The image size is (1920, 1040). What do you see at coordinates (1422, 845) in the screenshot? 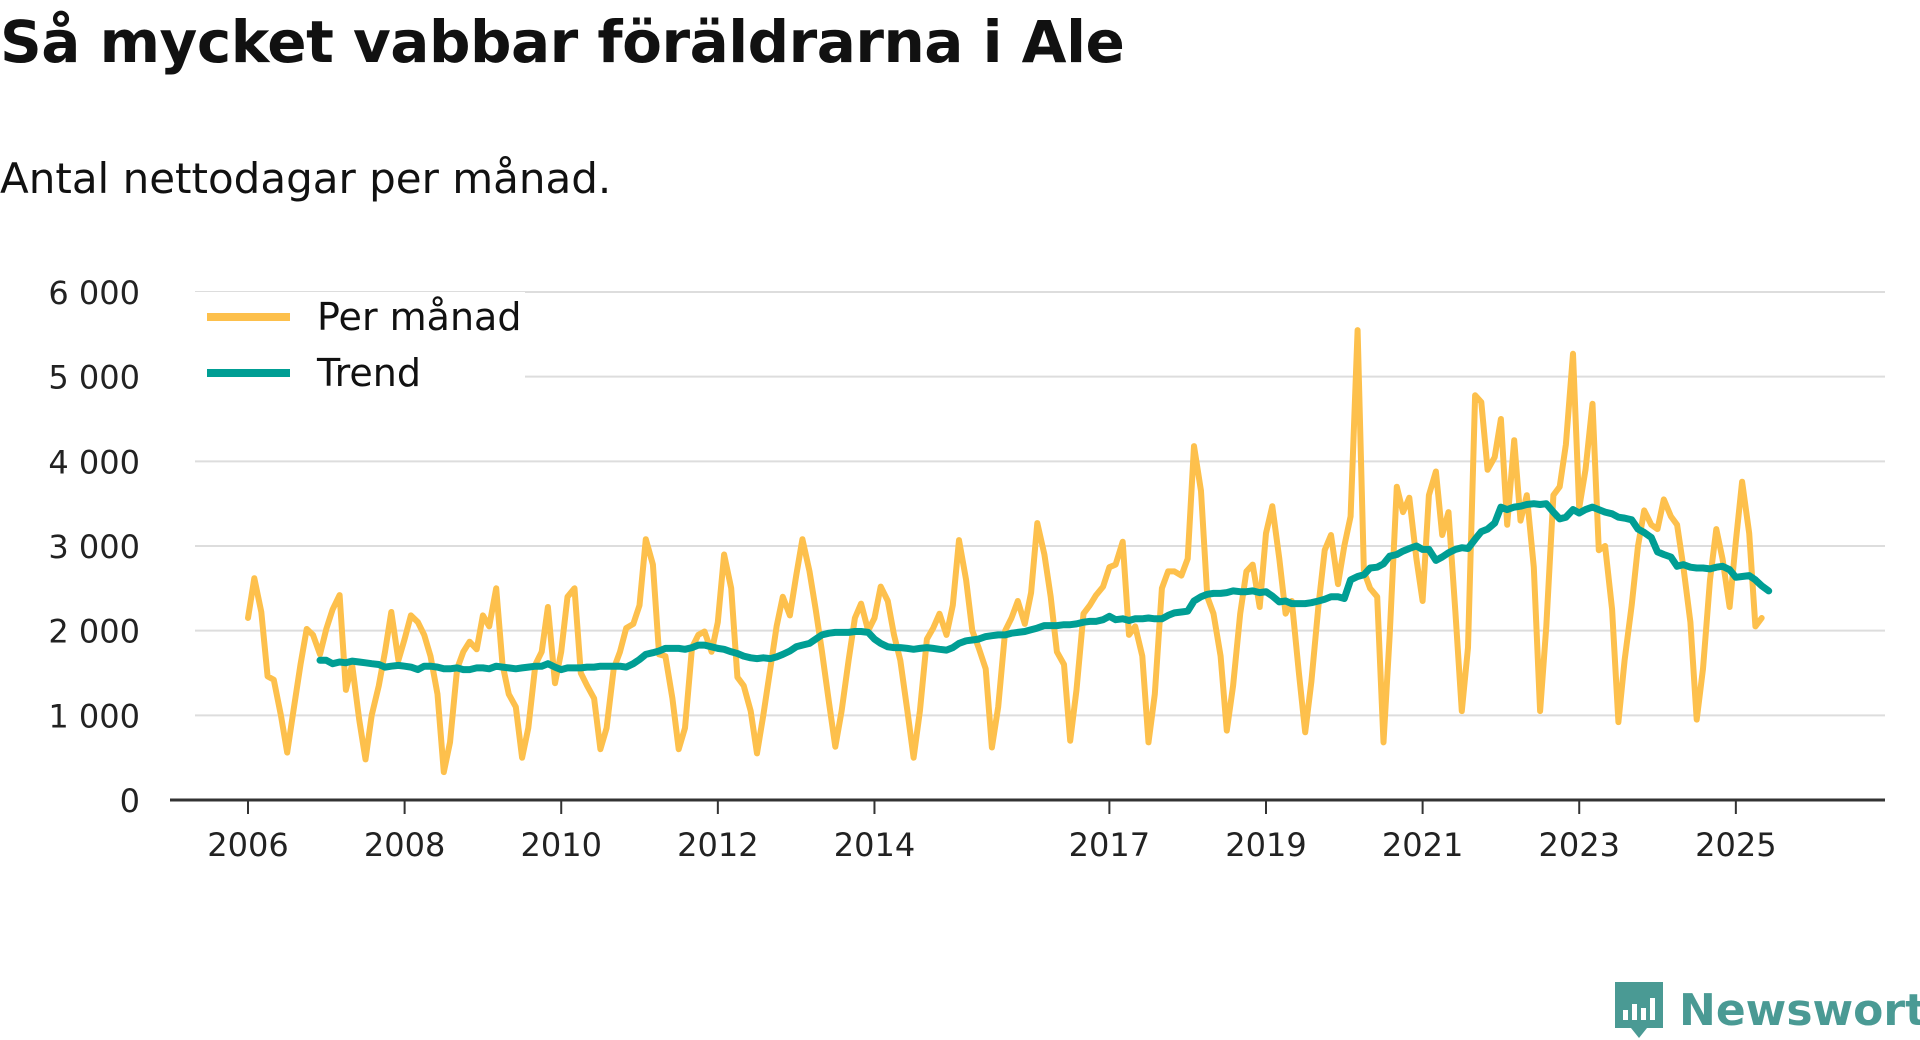
I see `x-tick-label: 2021` at bounding box center [1422, 845].